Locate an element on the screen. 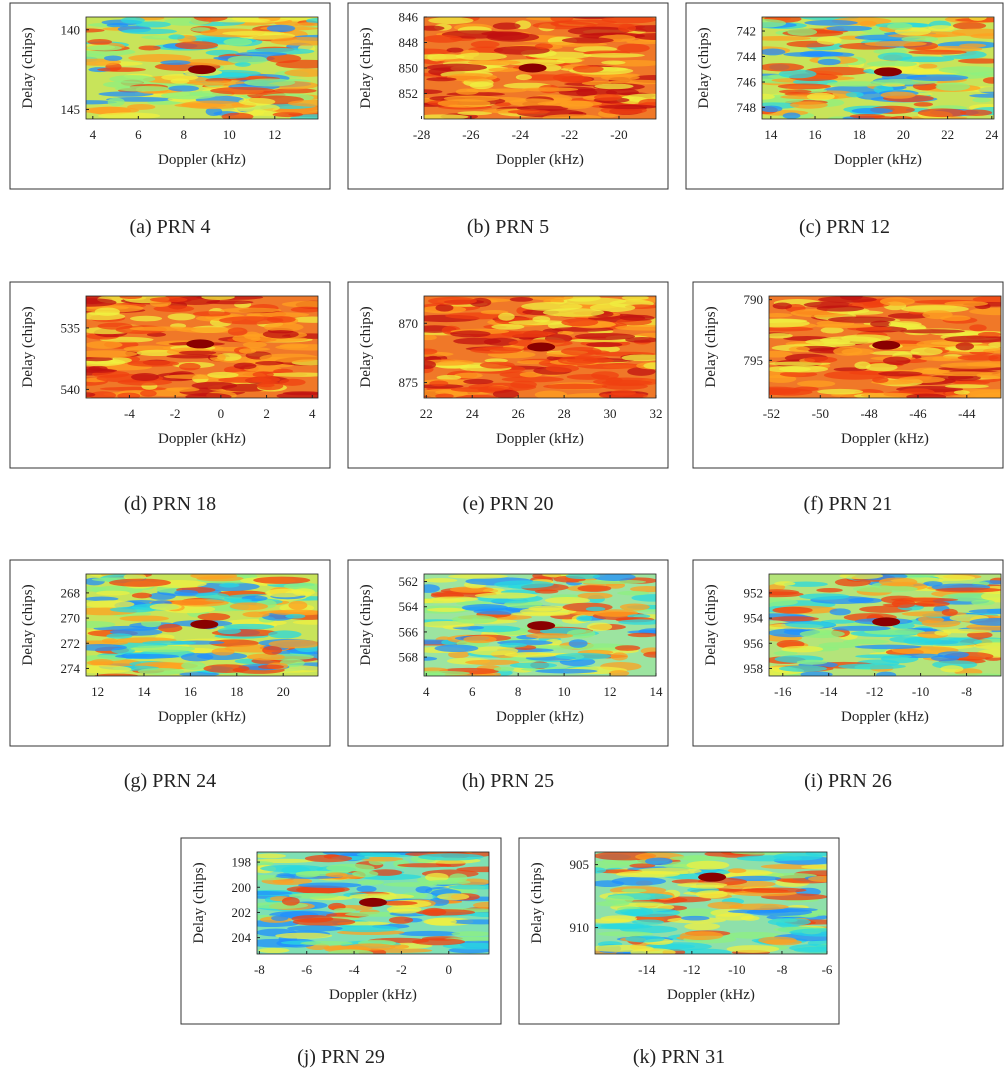  peak is located at coordinates (541, 626).